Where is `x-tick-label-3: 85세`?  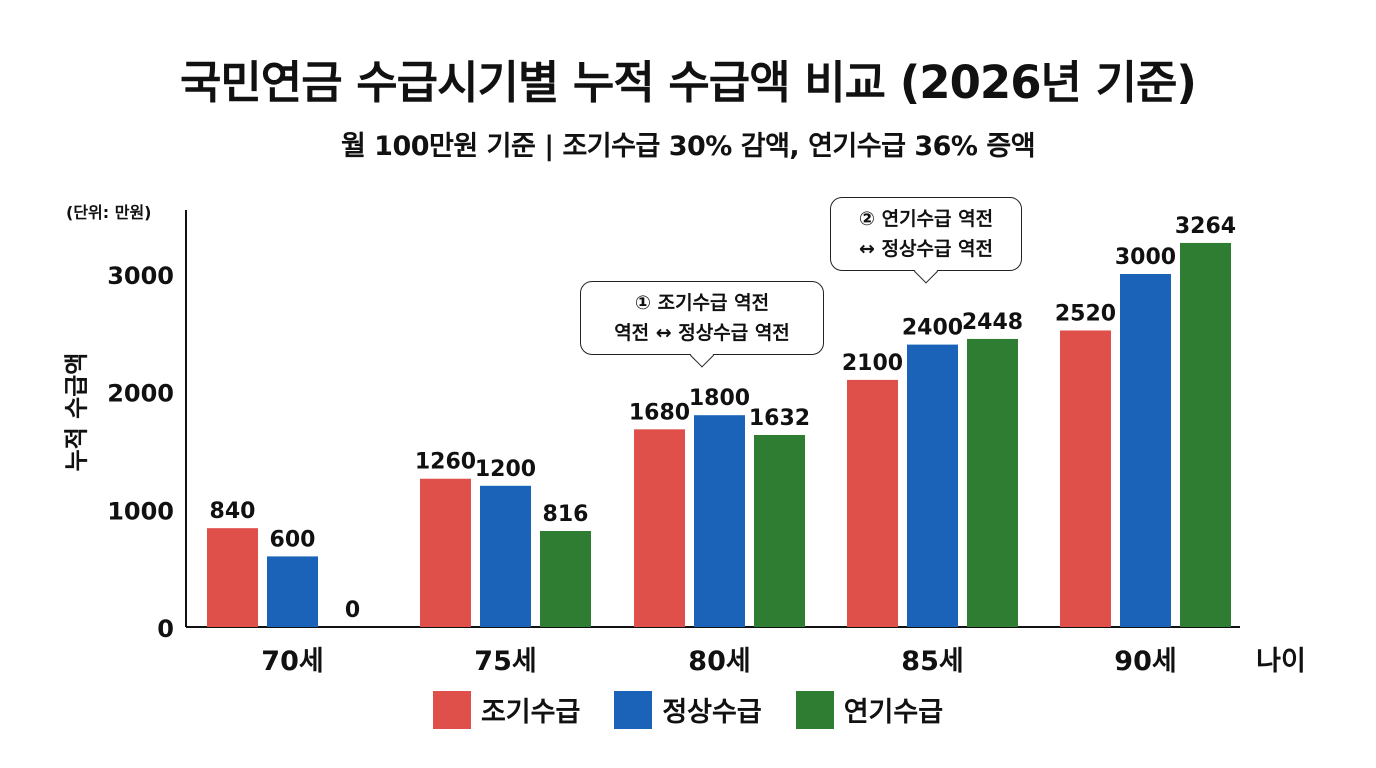
x-tick-label-3: 85세 is located at coordinates (932, 661).